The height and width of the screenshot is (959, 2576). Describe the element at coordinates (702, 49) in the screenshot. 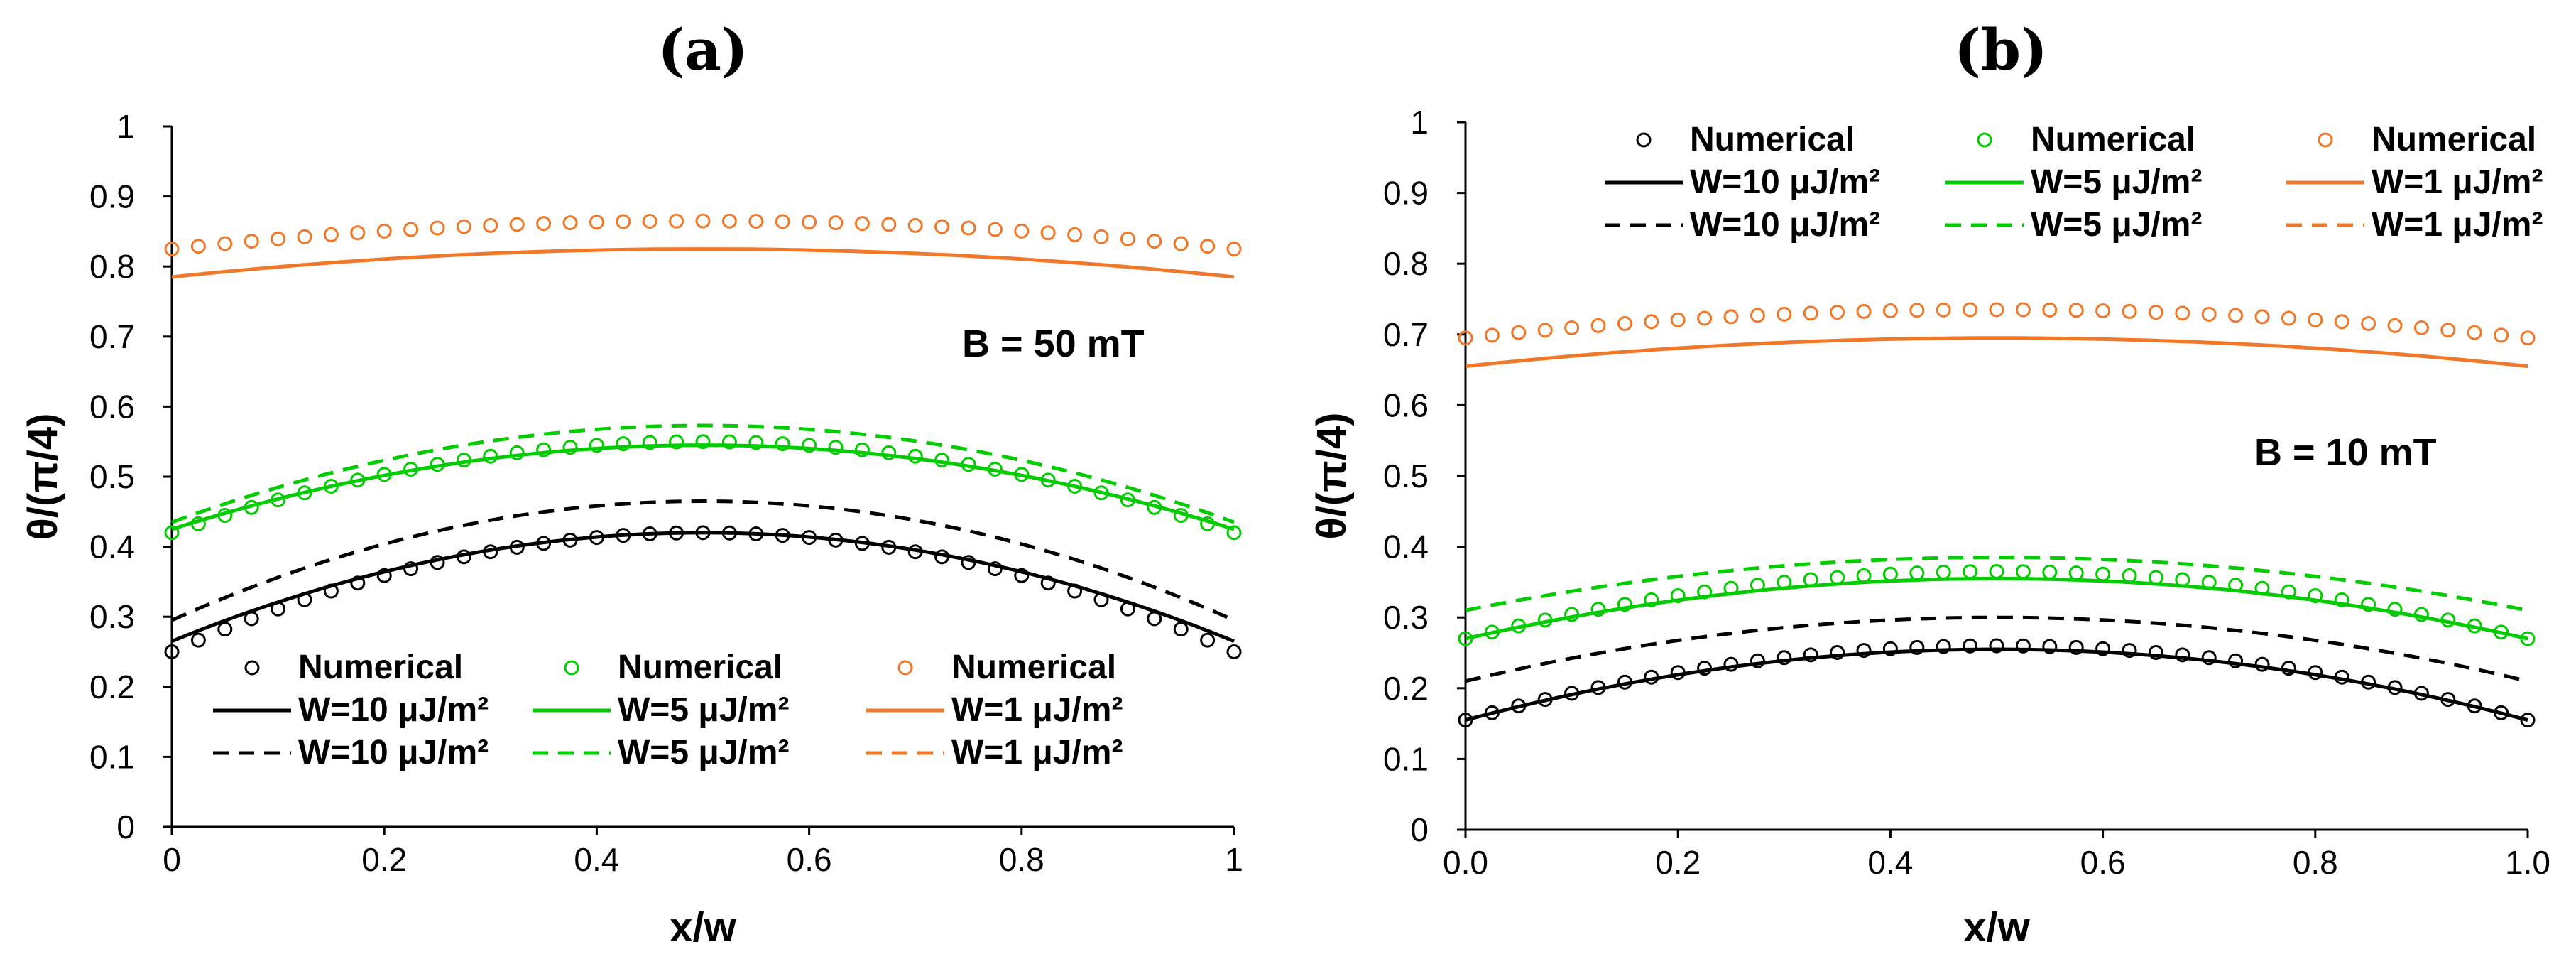

I see `panel-label: (a)` at that location.